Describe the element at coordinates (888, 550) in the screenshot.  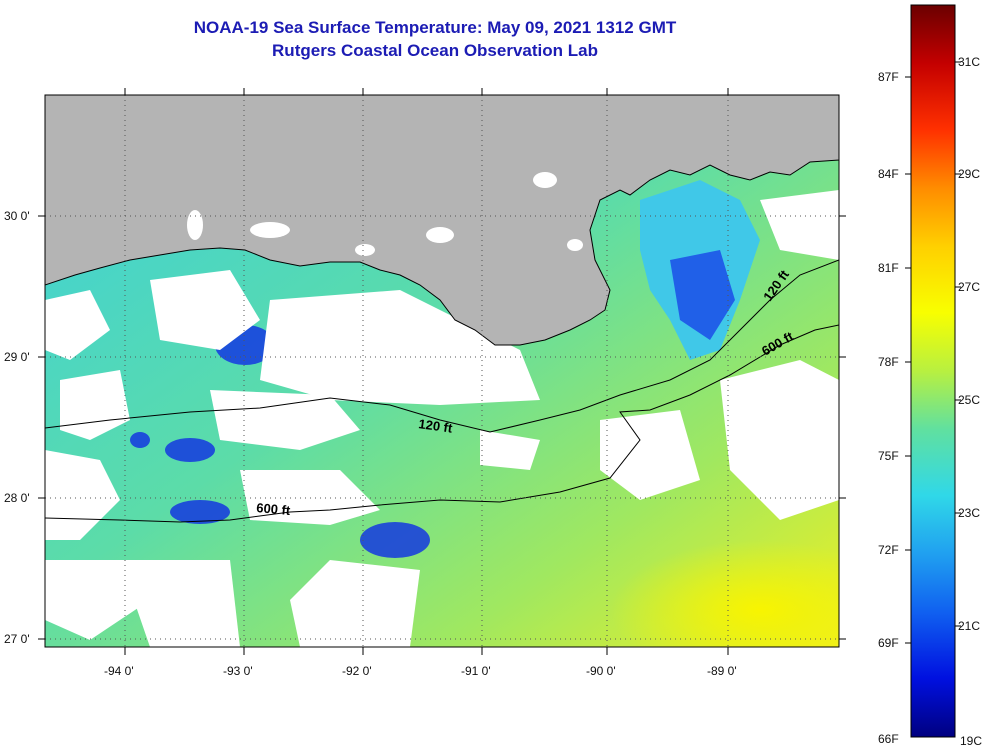
I see `colorbar-f-label: 72F` at that location.